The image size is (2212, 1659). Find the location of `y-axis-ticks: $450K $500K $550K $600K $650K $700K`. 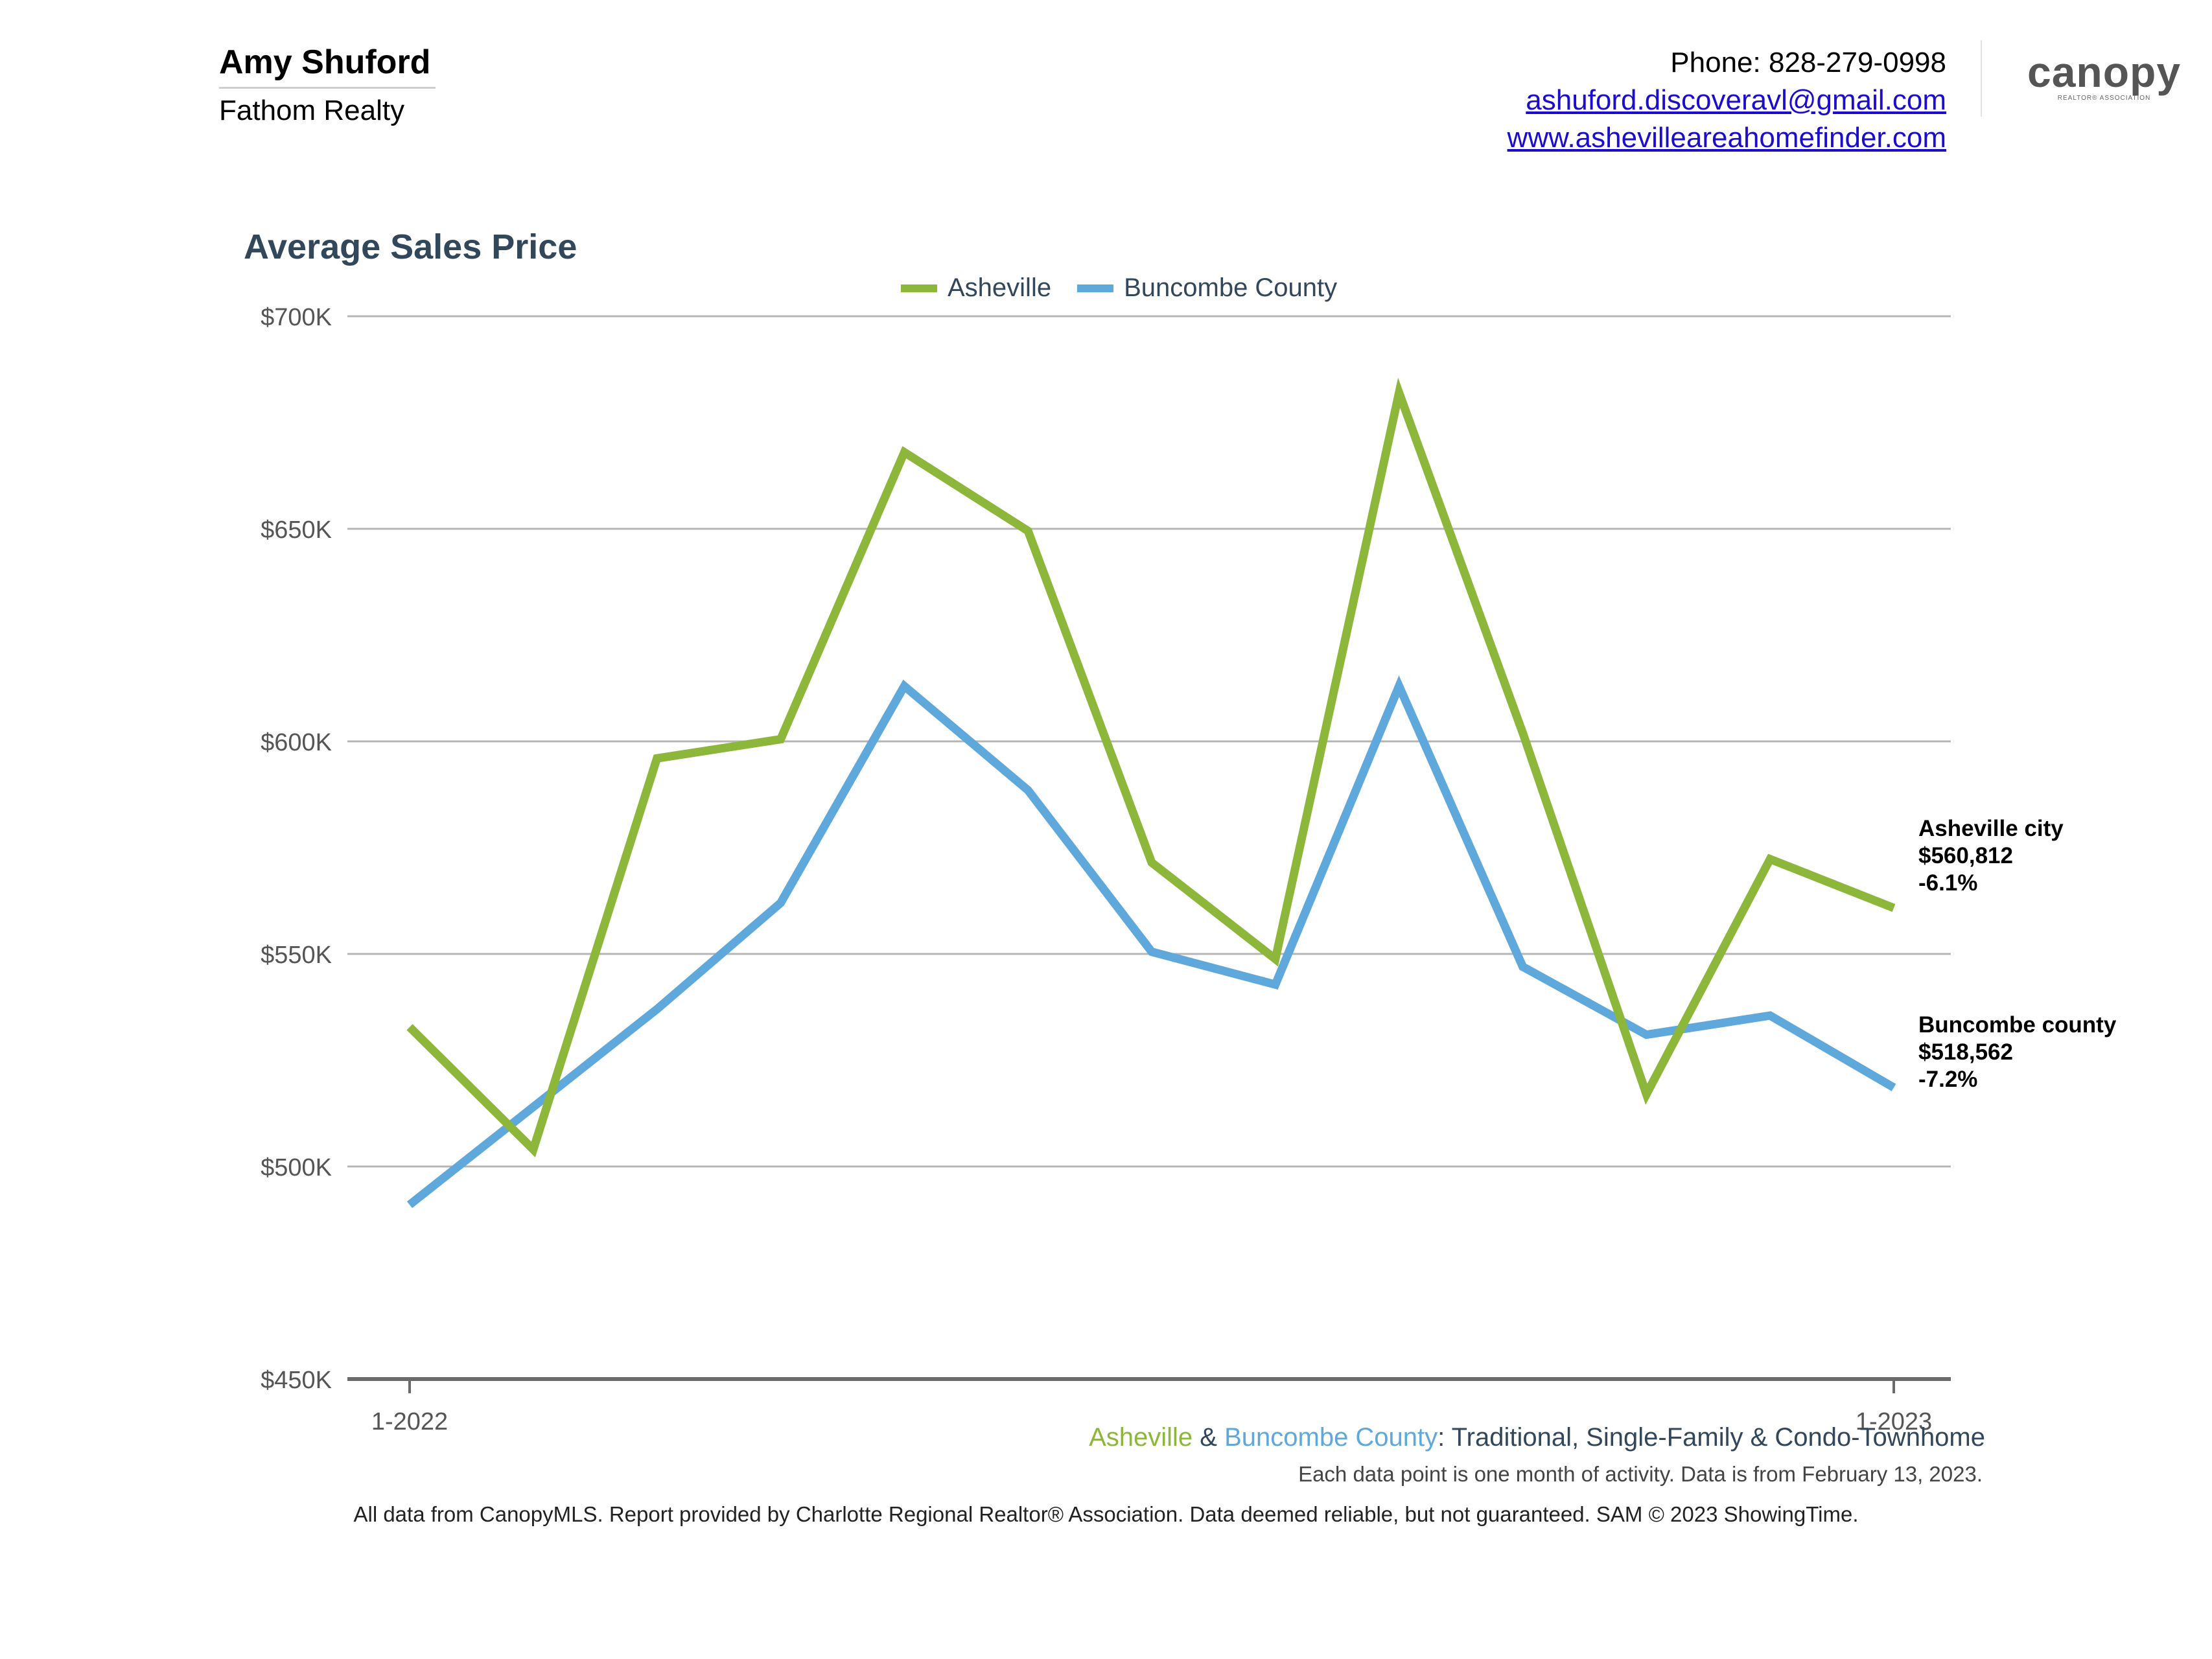

y-axis-ticks: $450K $500K $550K $600K $650K $700K is located at coordinates (296, 849).